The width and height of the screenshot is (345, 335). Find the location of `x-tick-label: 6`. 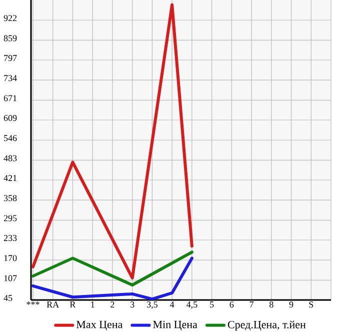

x-tick-label: 6 is located at coordinates (232, 305).